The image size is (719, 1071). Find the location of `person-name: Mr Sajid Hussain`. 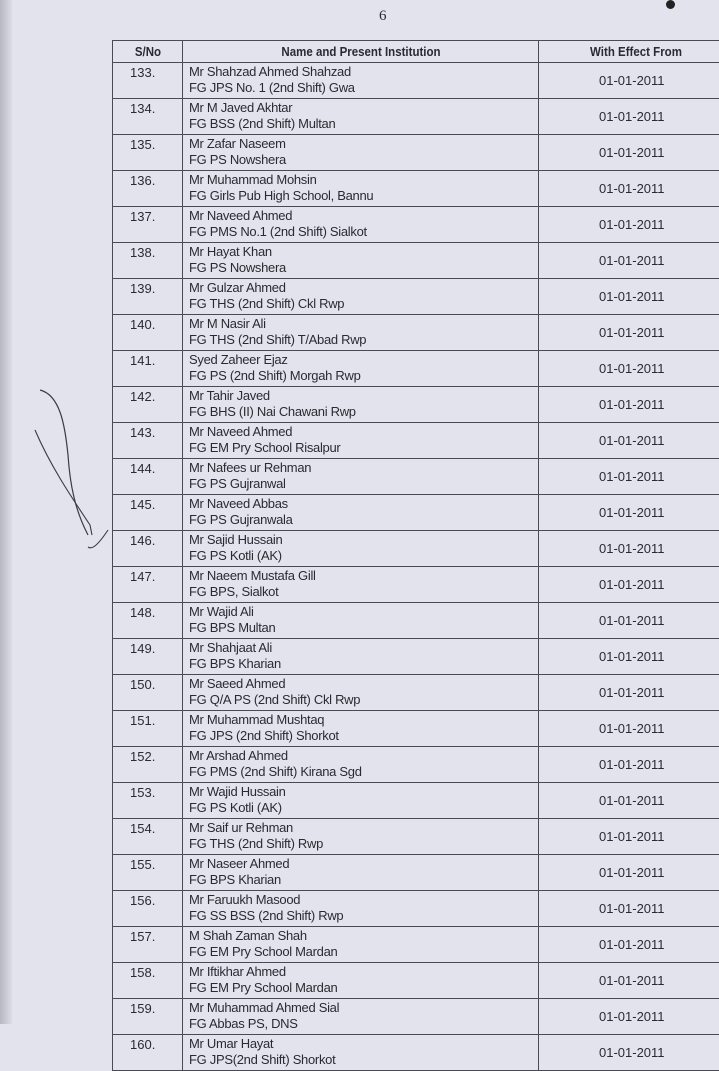

person-name: Mr Sajid Hussain is located at coordinates (363, 540).